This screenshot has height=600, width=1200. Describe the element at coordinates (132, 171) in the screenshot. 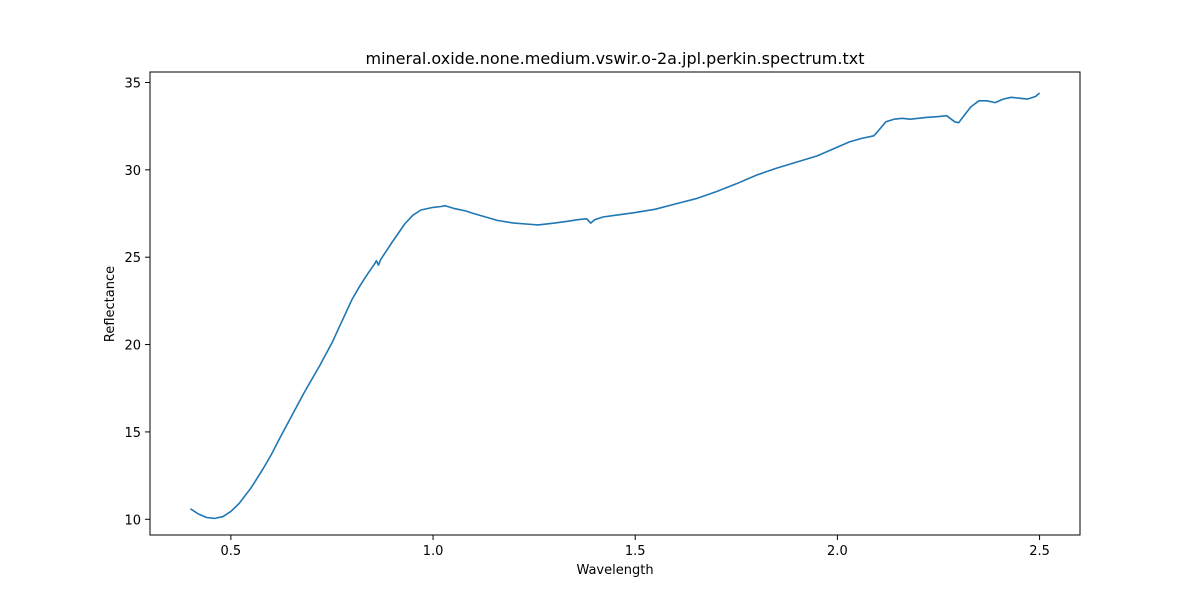

I see `y-tick-label: 30` at that location.